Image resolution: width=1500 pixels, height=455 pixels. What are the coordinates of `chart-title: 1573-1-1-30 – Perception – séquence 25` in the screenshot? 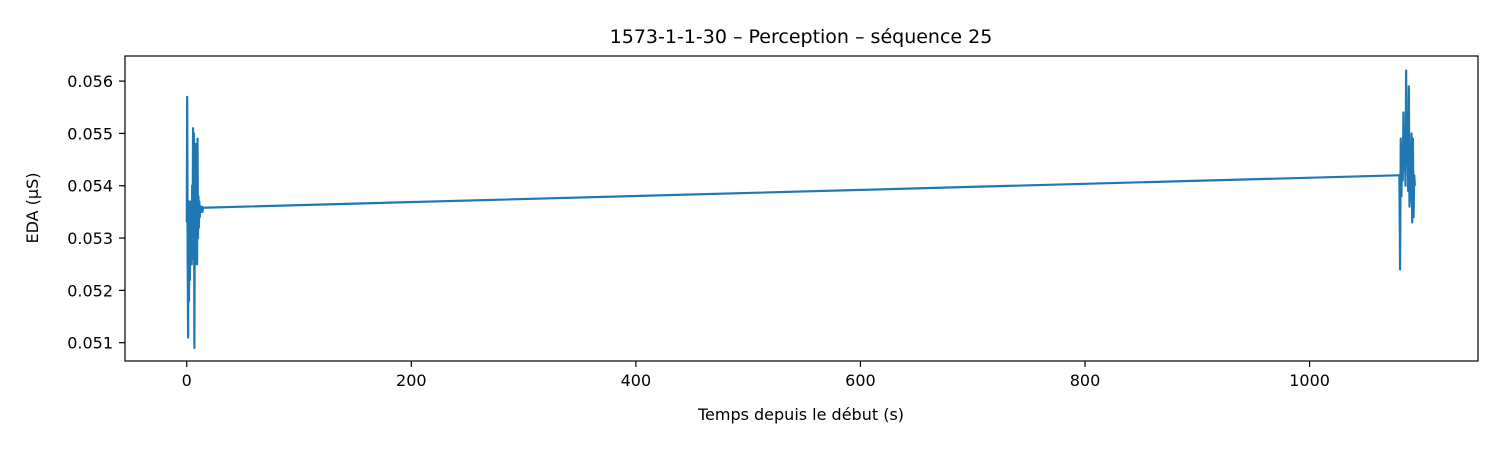 It's located at (801, 37).